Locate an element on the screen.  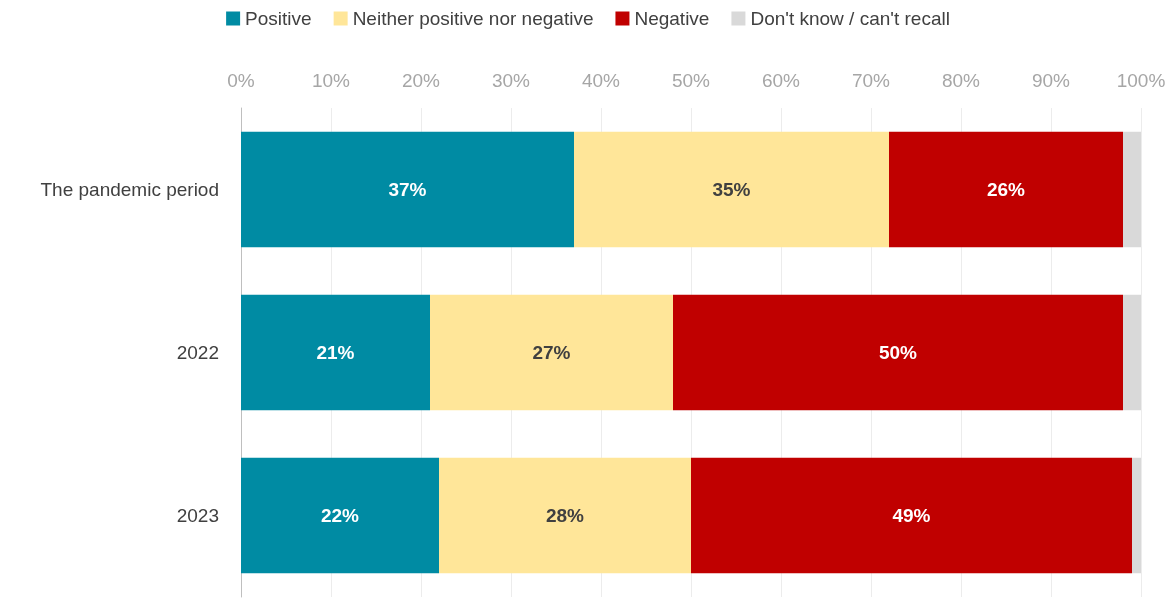
x-tick-label: 60% is located at coordinates (781, 80).